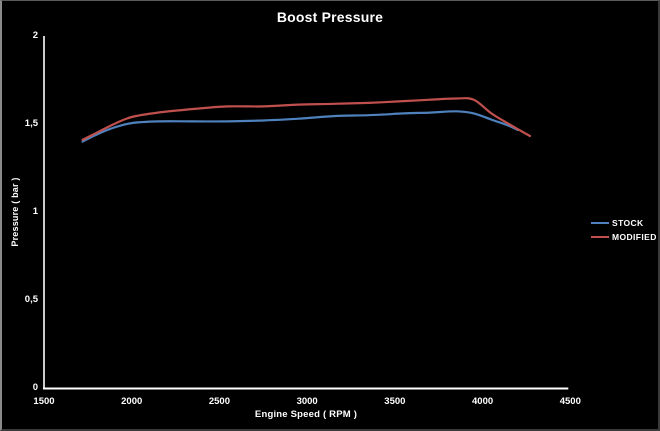 The image size is (660, 431). What do you see at coordinates (306, 414) in the screenshot?
I see `x-axis-title: Engine Speed ( RPM )` at bounding box center [306, 414].